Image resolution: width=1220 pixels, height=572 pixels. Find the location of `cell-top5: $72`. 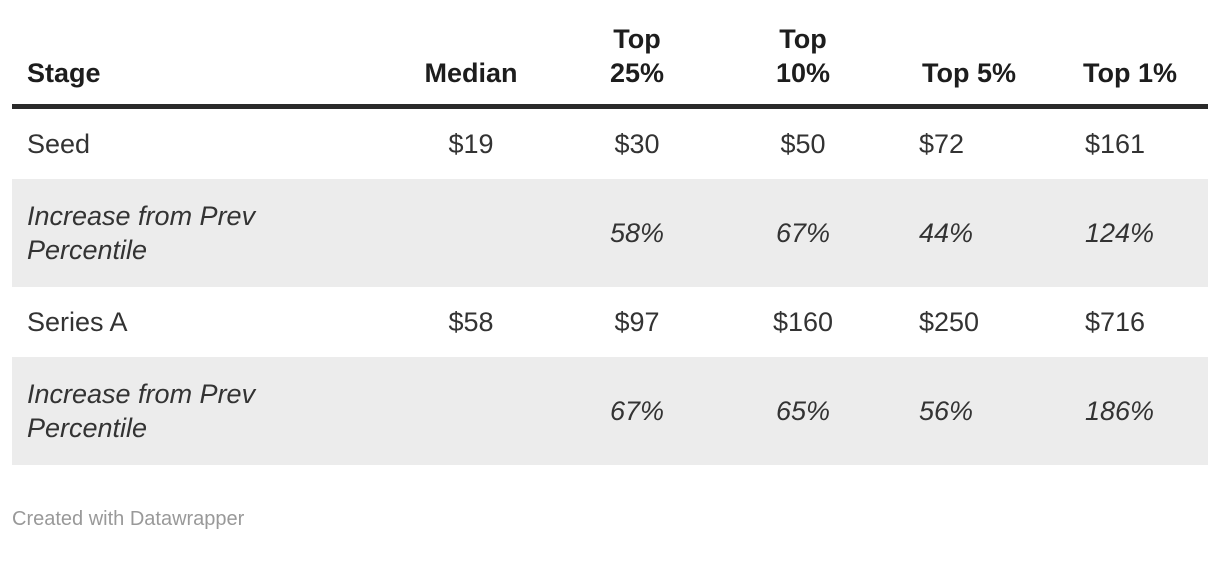

cell-top5: $72 is located at coordinates (942, 144).